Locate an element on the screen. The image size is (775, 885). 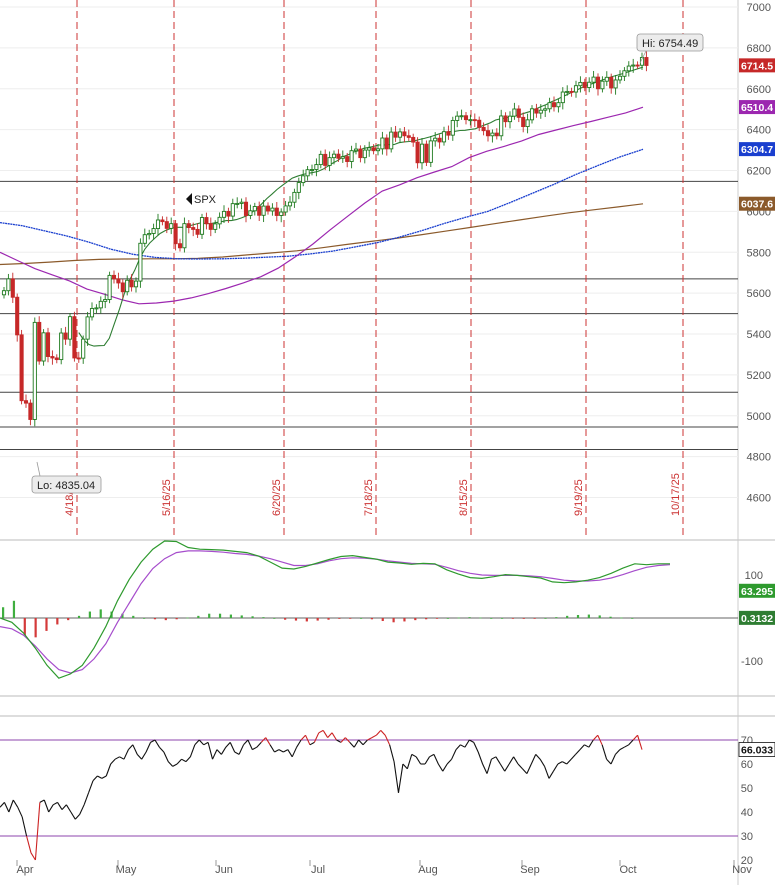
rsi-tick-label: 50 is located at coordinates (747, 789).